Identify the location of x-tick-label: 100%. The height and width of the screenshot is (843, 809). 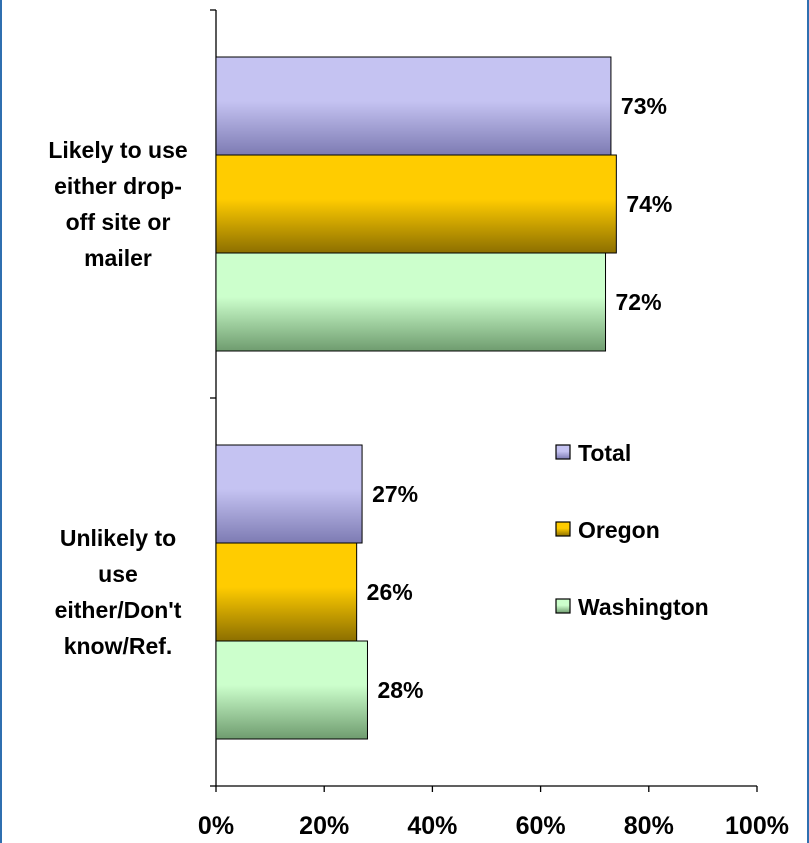
(757, 826).